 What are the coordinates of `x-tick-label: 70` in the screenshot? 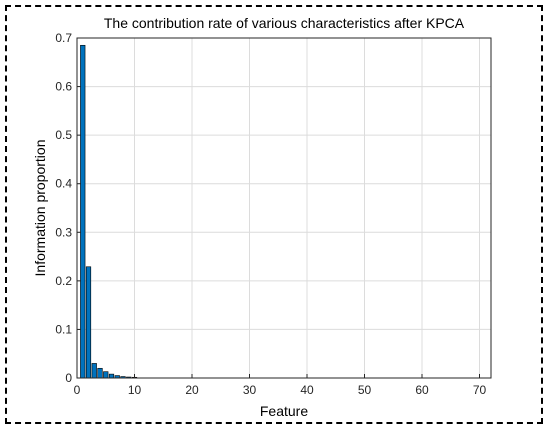 It's located at (480, 390).